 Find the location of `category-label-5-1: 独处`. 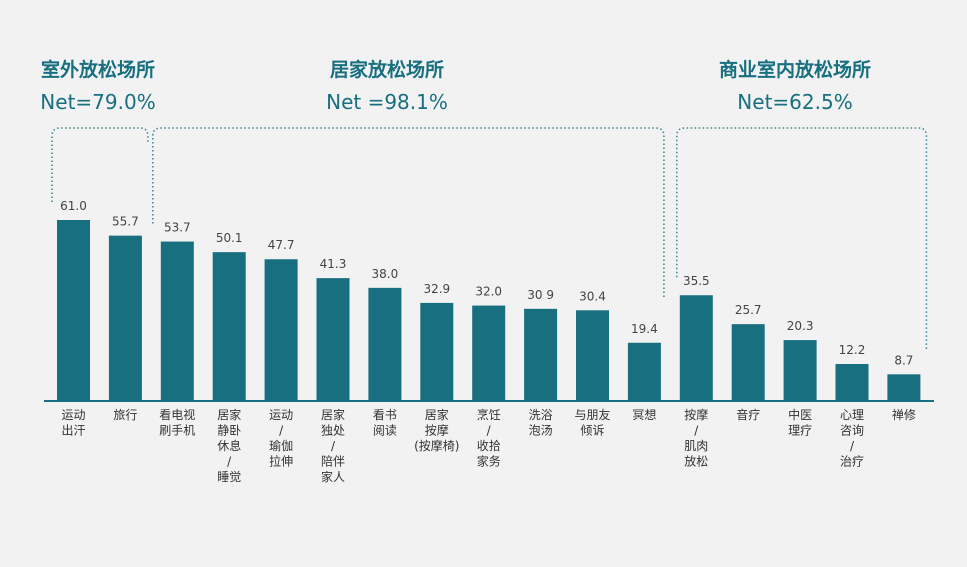

category-label-5-1: 独处 is located at coordinates (333, 431).